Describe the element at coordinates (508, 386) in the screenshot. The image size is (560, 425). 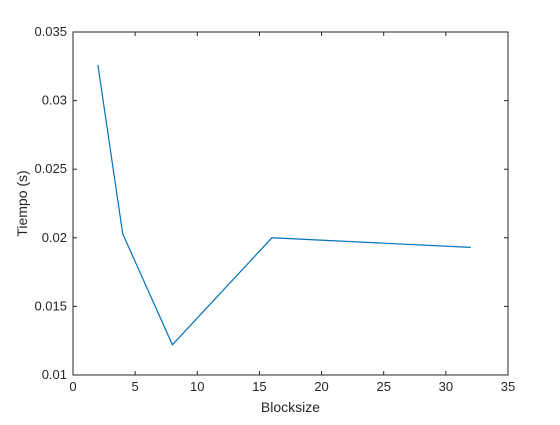
I see `x-tick-label: 35` at that location.